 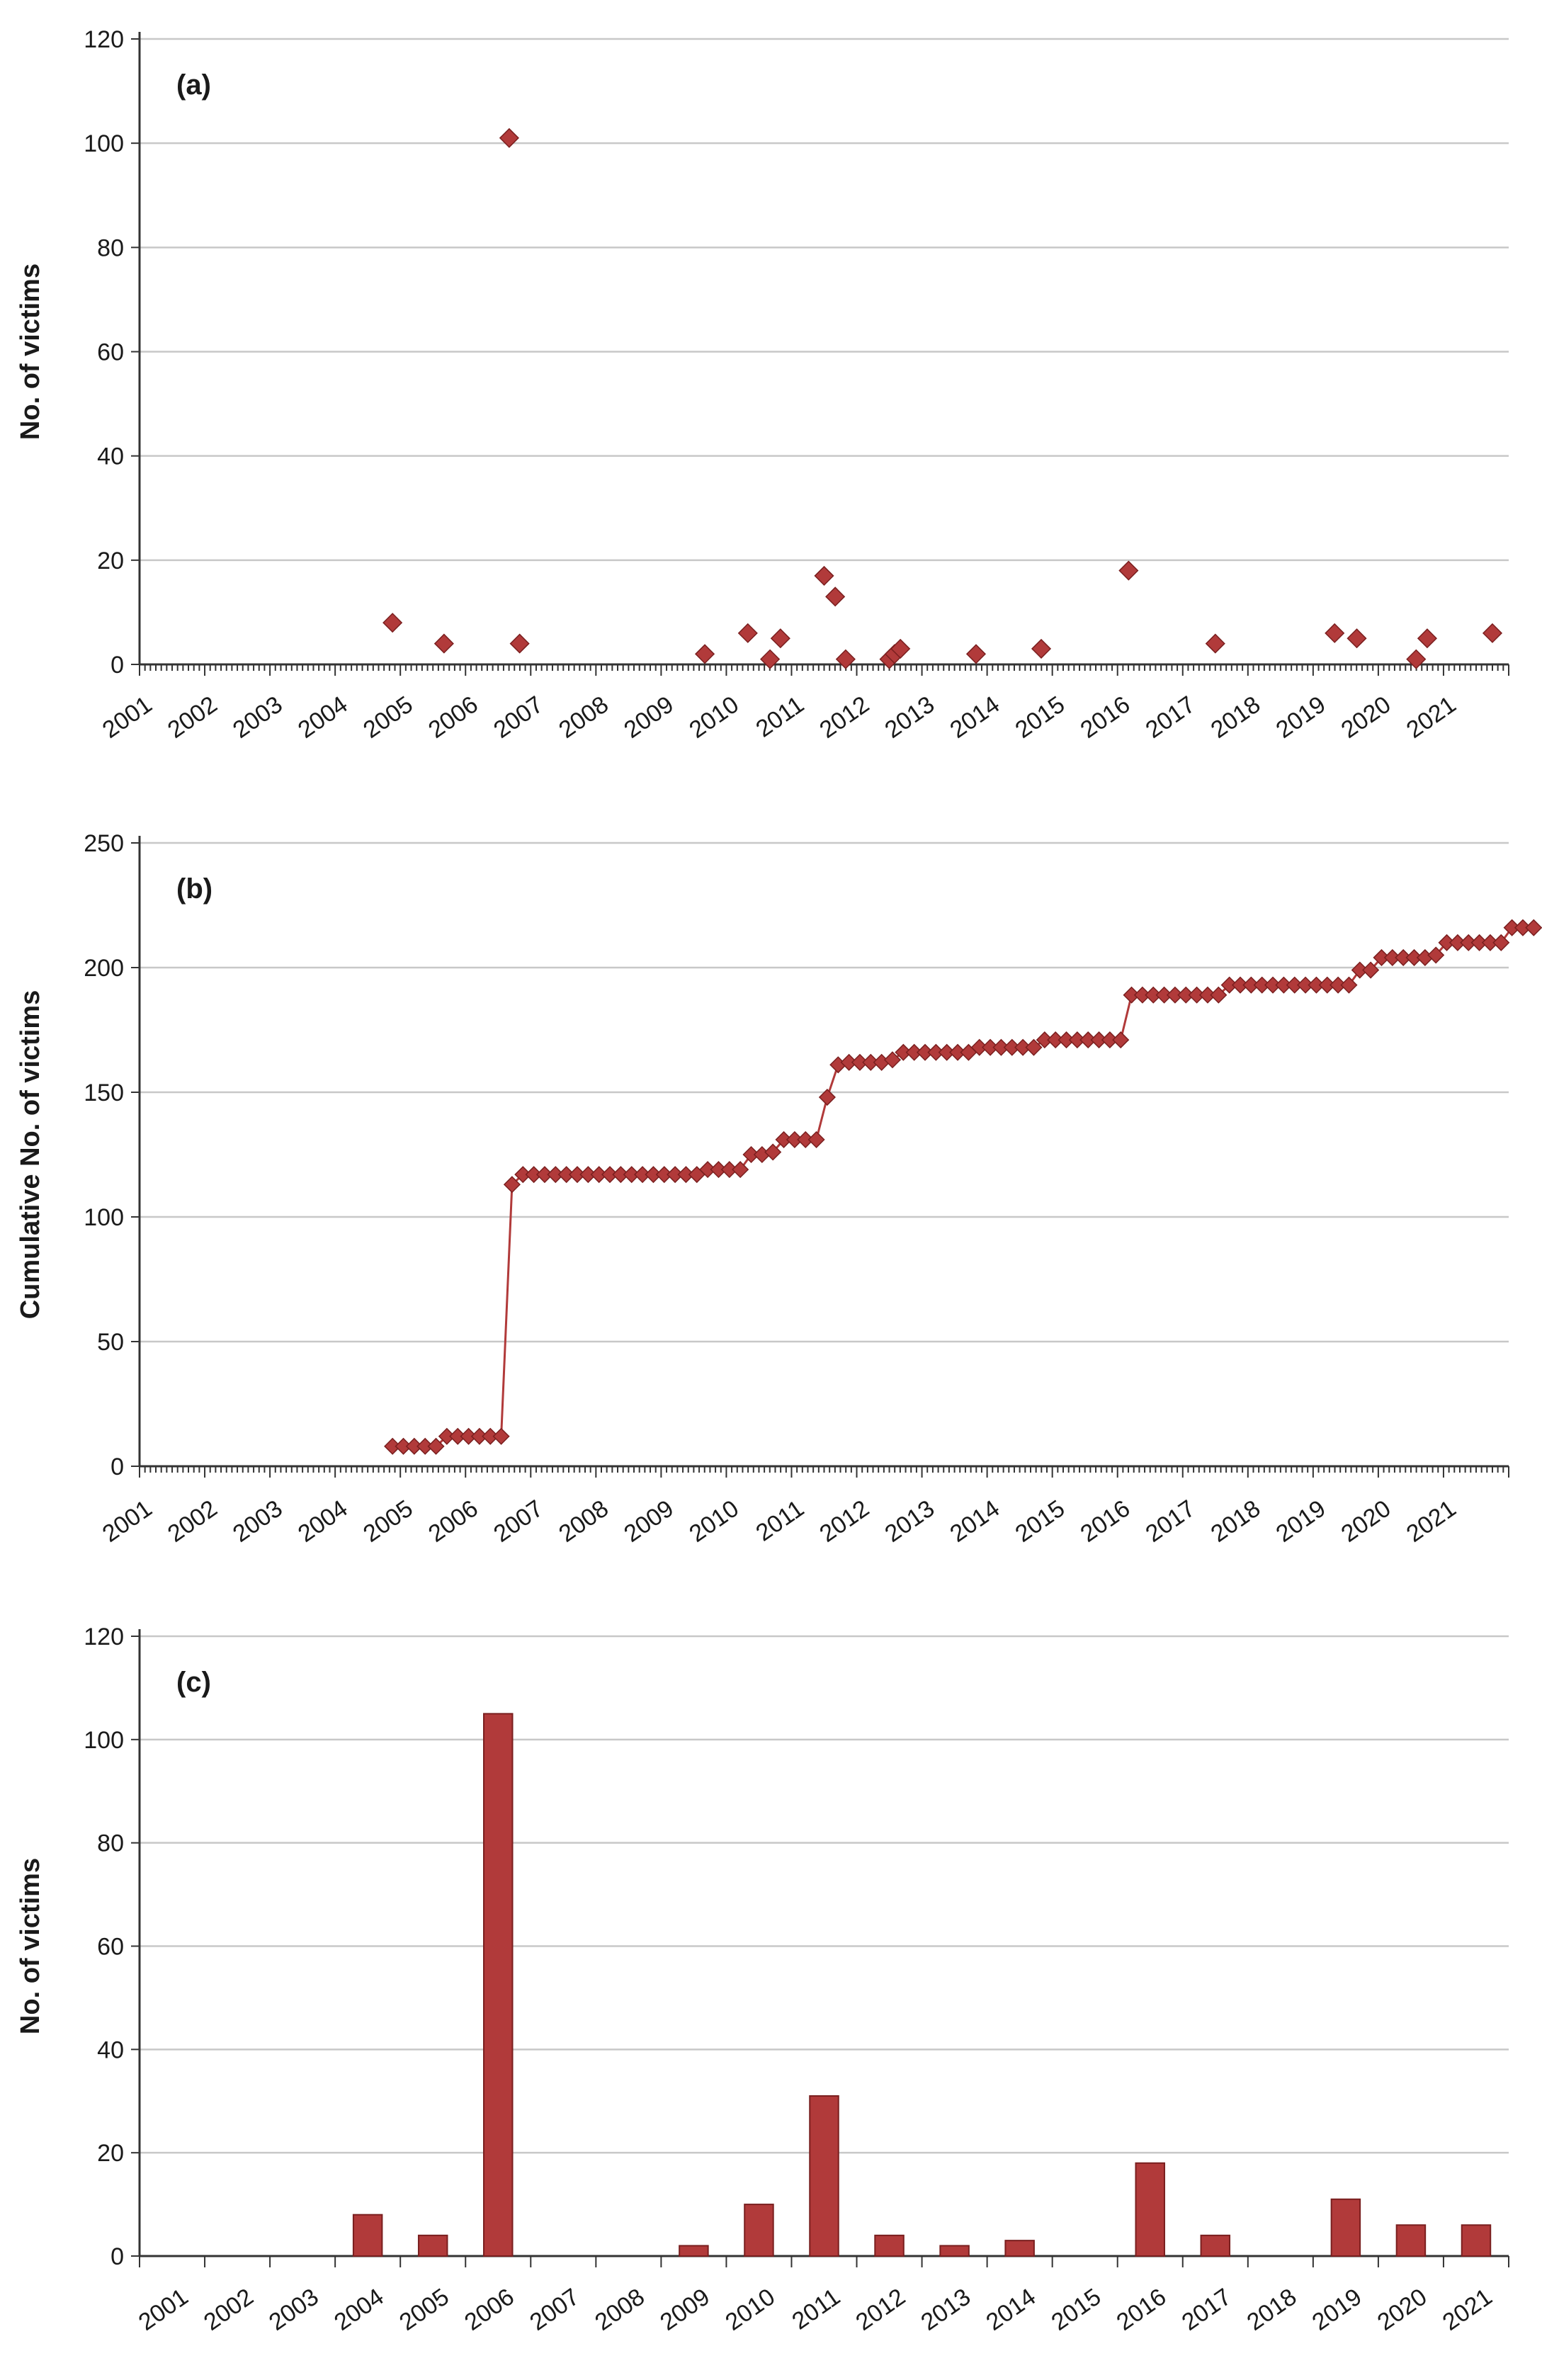 I want to click on panel-label: (b), so click(x=194, y=889).